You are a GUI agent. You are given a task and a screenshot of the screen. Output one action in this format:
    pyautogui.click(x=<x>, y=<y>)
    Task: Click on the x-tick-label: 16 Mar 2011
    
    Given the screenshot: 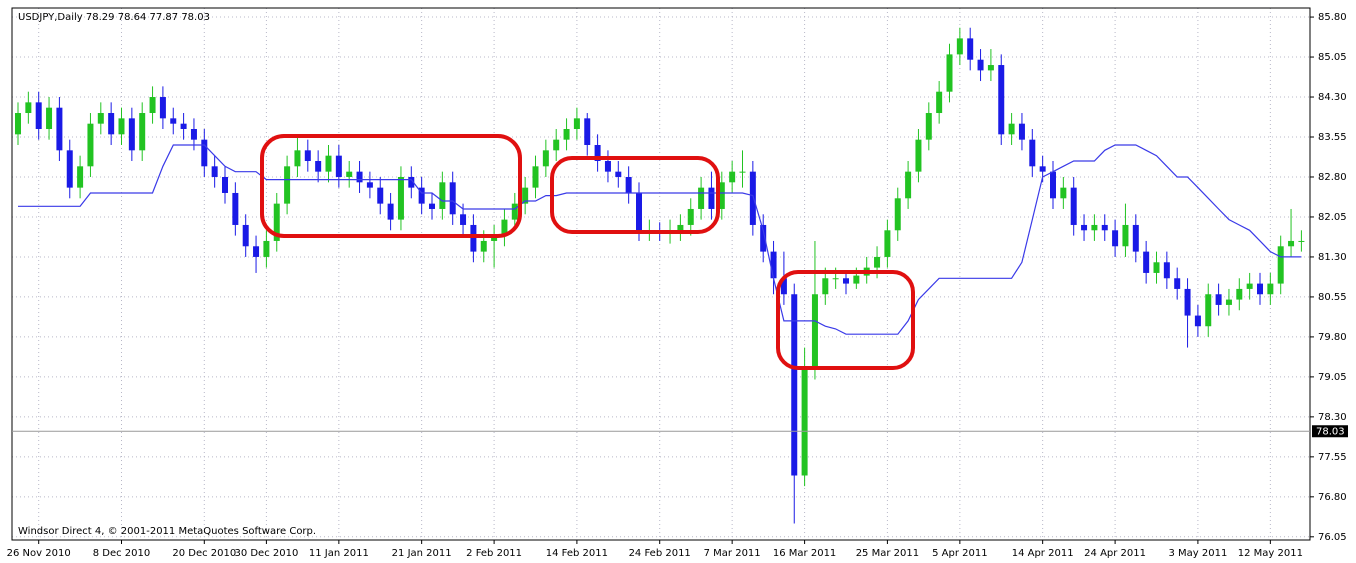 What is the action you would take?
    pyautogui.click(x=804, y=553)
    